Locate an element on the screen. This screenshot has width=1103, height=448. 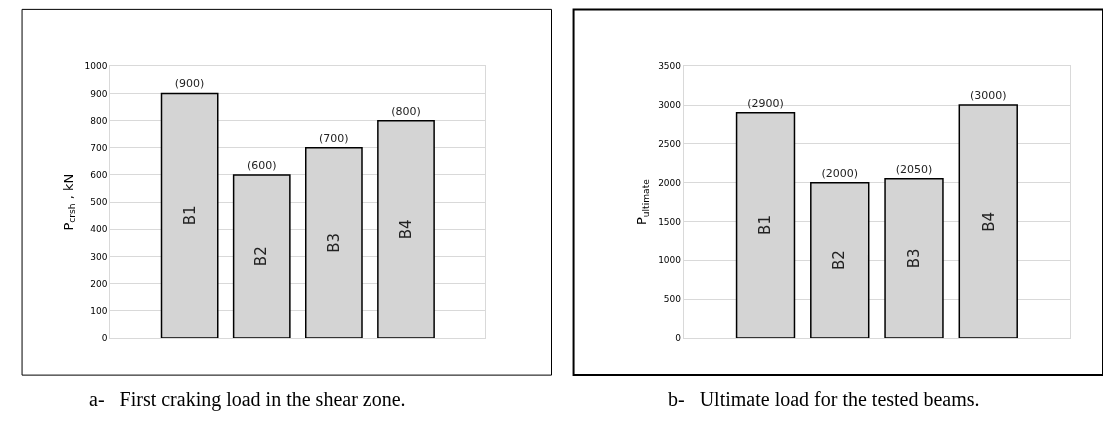
data-label: (2050) is located at coordinates (914, 169).